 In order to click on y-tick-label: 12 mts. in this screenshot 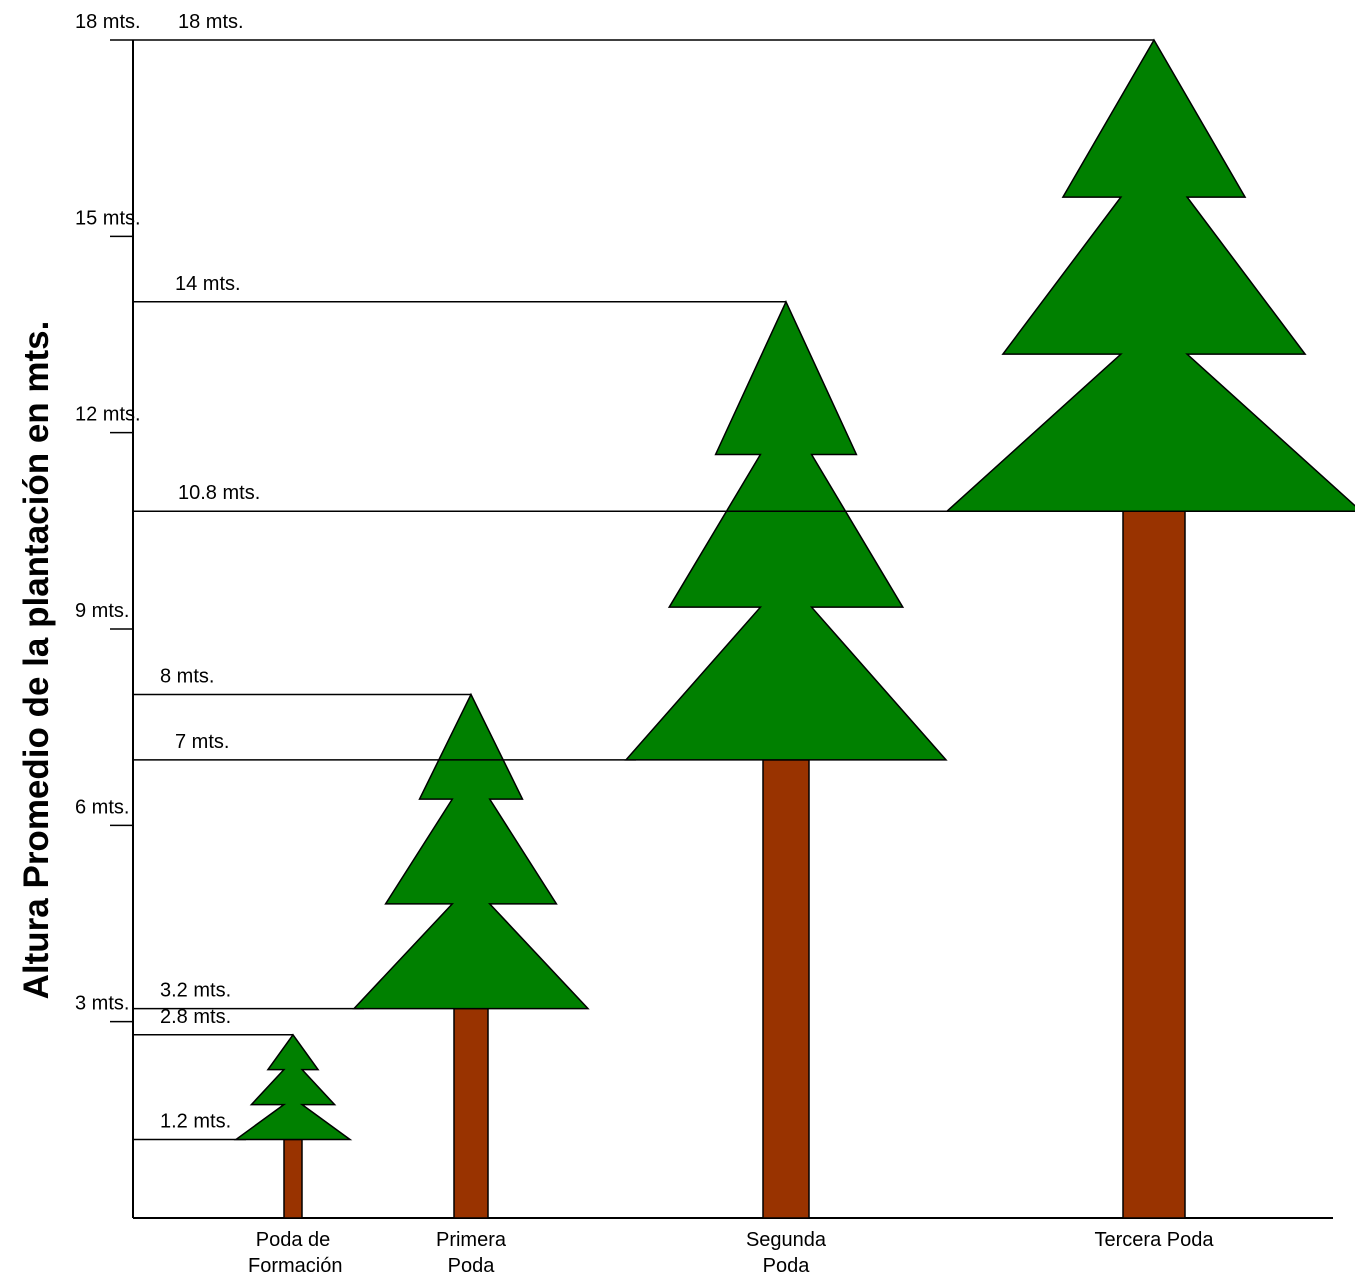, I will do `click(108, 415)`.